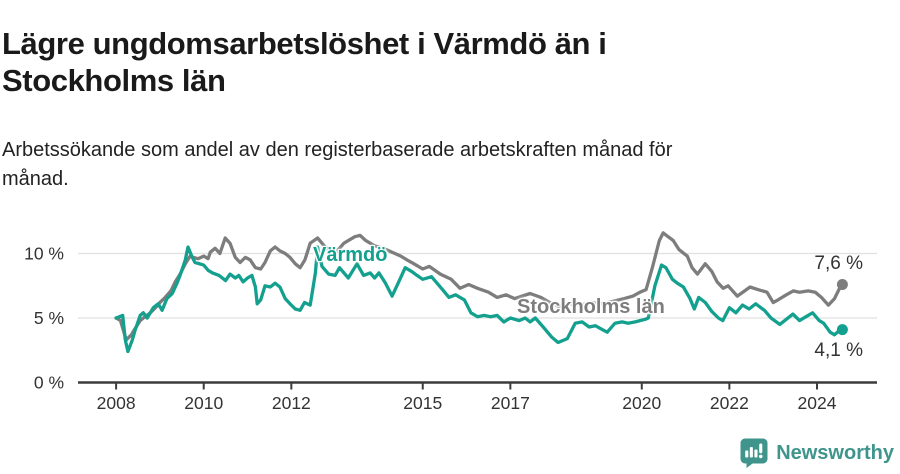  What do you see at coordinates (35, 179) in the screenshot?
I see `chart-subtitle-line2: månad.` at bounding box center [35, 179].